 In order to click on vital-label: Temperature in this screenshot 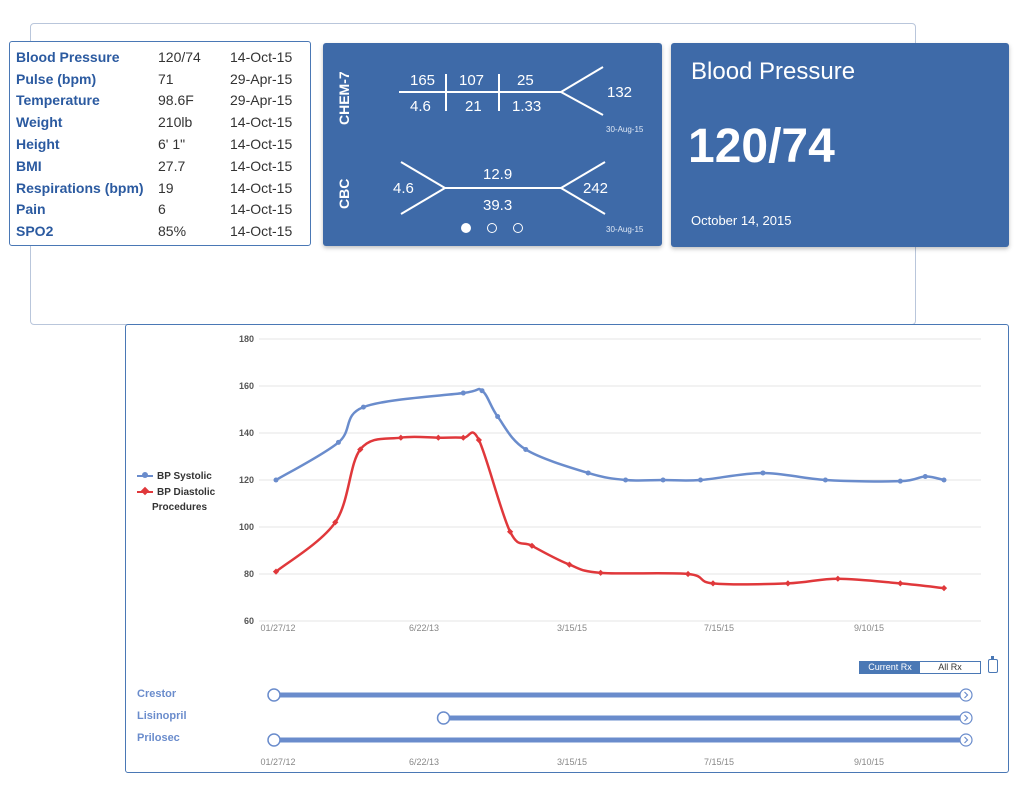, I will do `click(58, 100)`.